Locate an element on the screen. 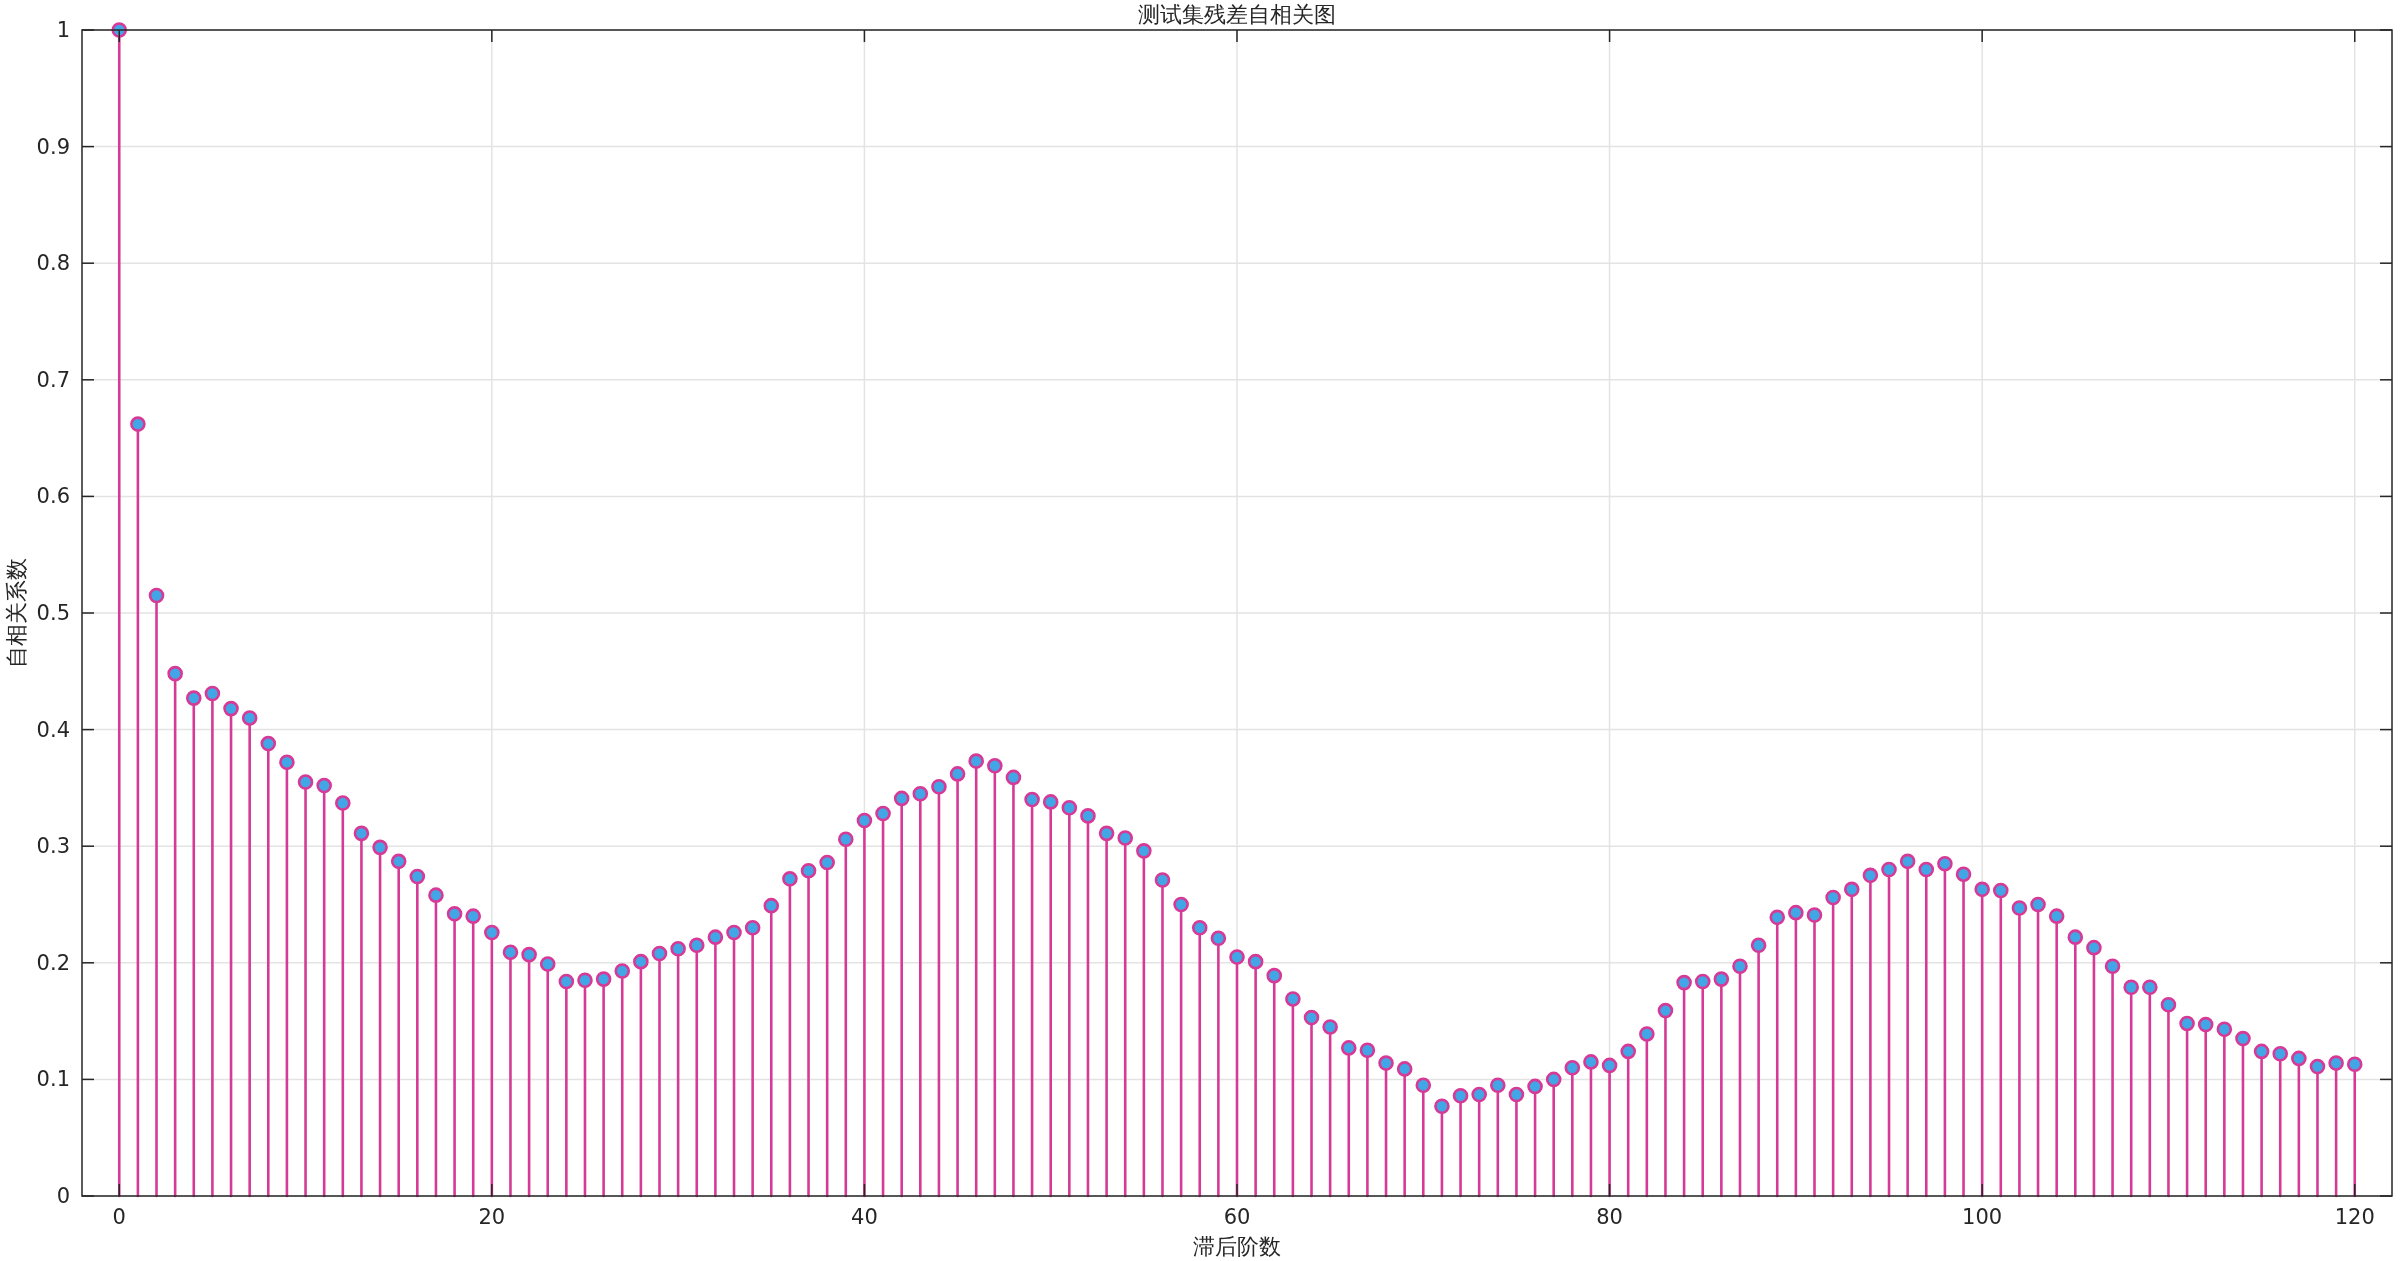 This screenshot has width=2400, height=1261. y-tick-label: 0.2 is located at coordinates (53, 962).